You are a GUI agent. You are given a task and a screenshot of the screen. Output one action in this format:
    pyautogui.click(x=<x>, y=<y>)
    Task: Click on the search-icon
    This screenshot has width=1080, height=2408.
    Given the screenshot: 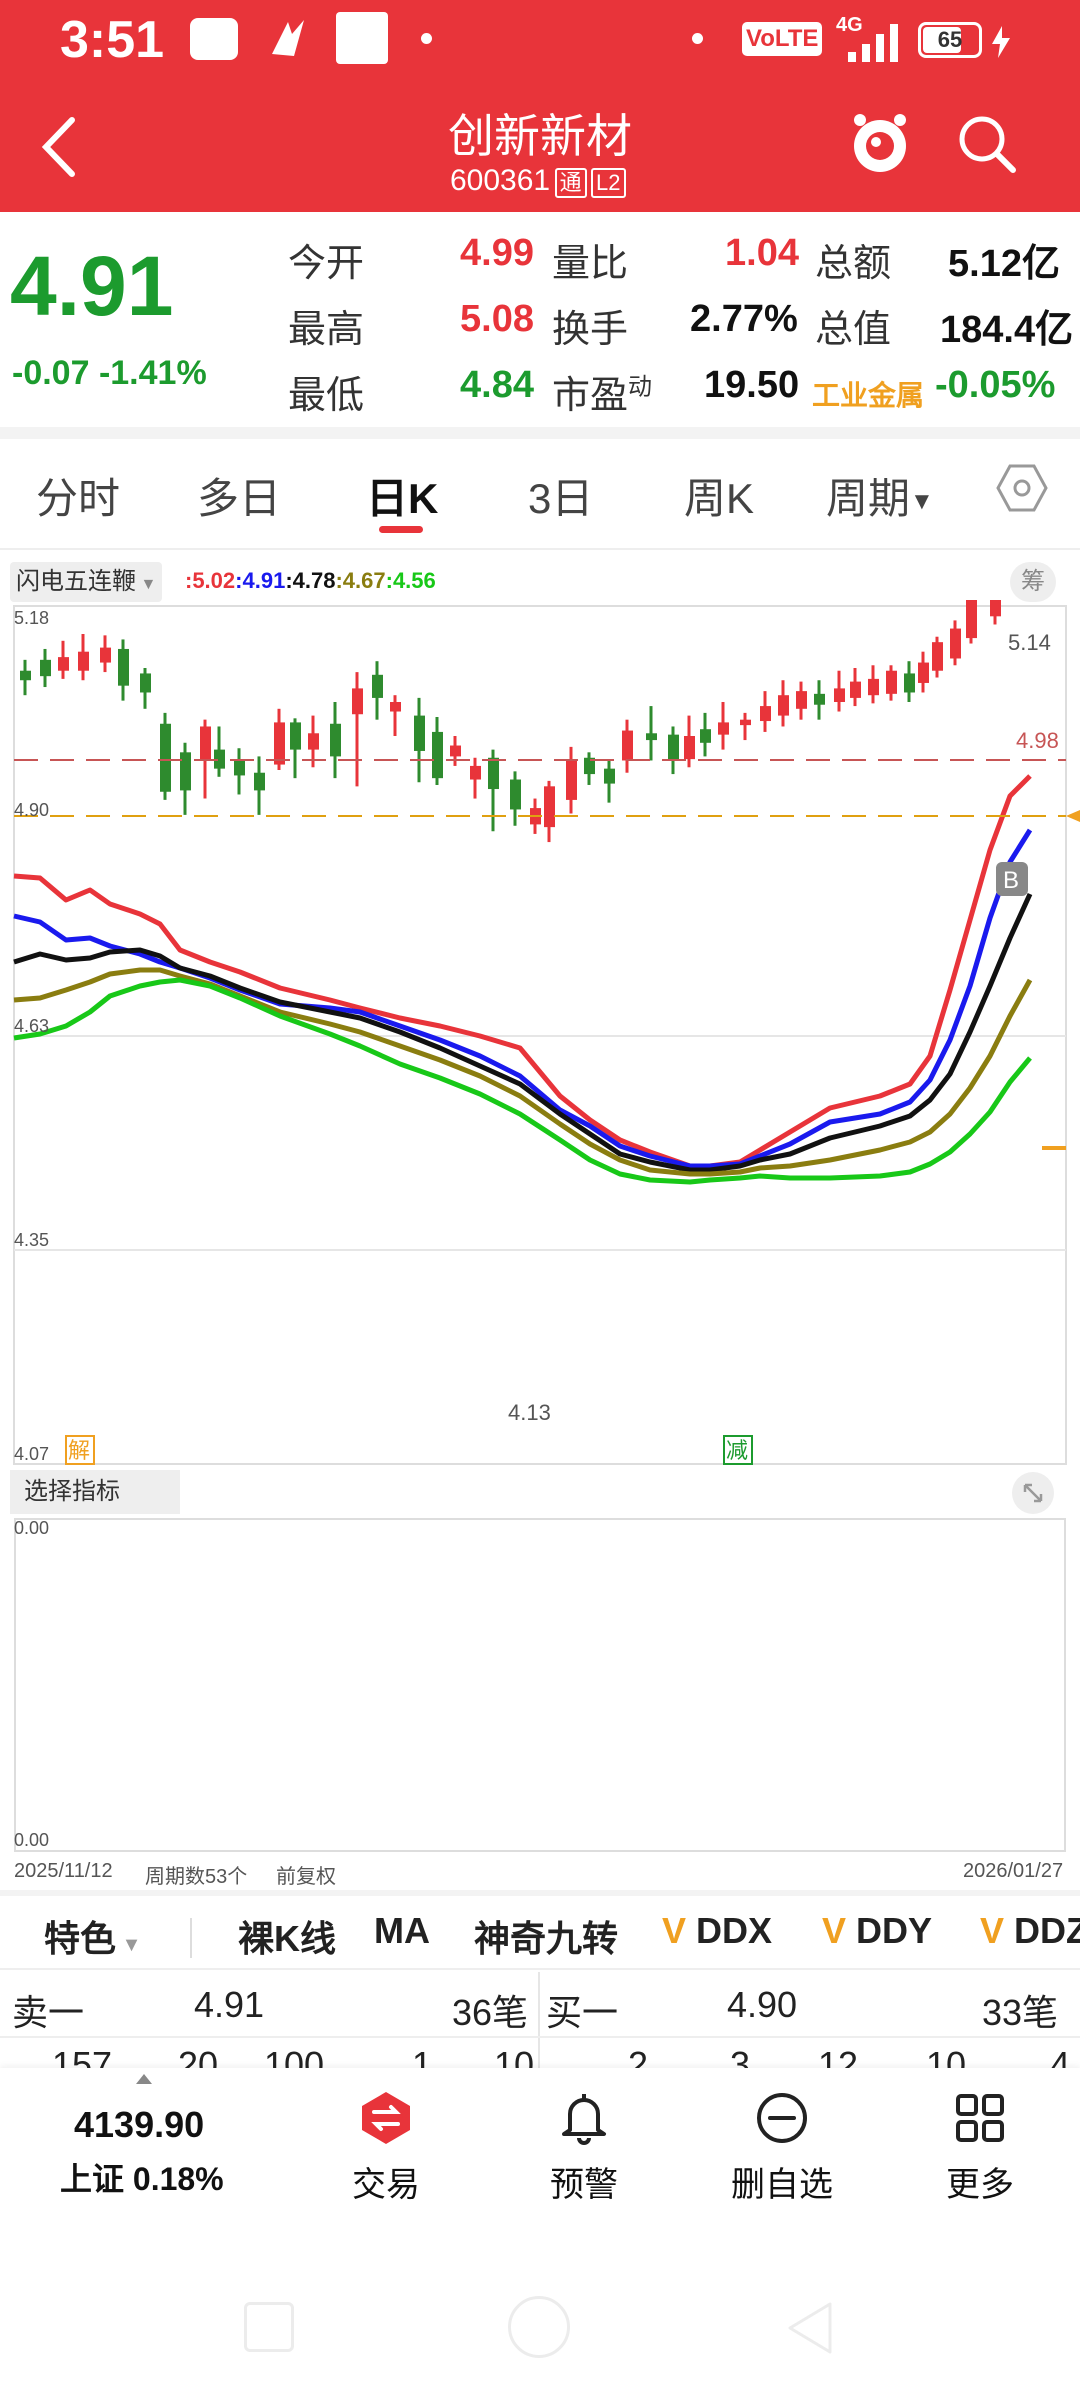 What is the action you would take?
    pyautogui.click(x=987, y=144)
    